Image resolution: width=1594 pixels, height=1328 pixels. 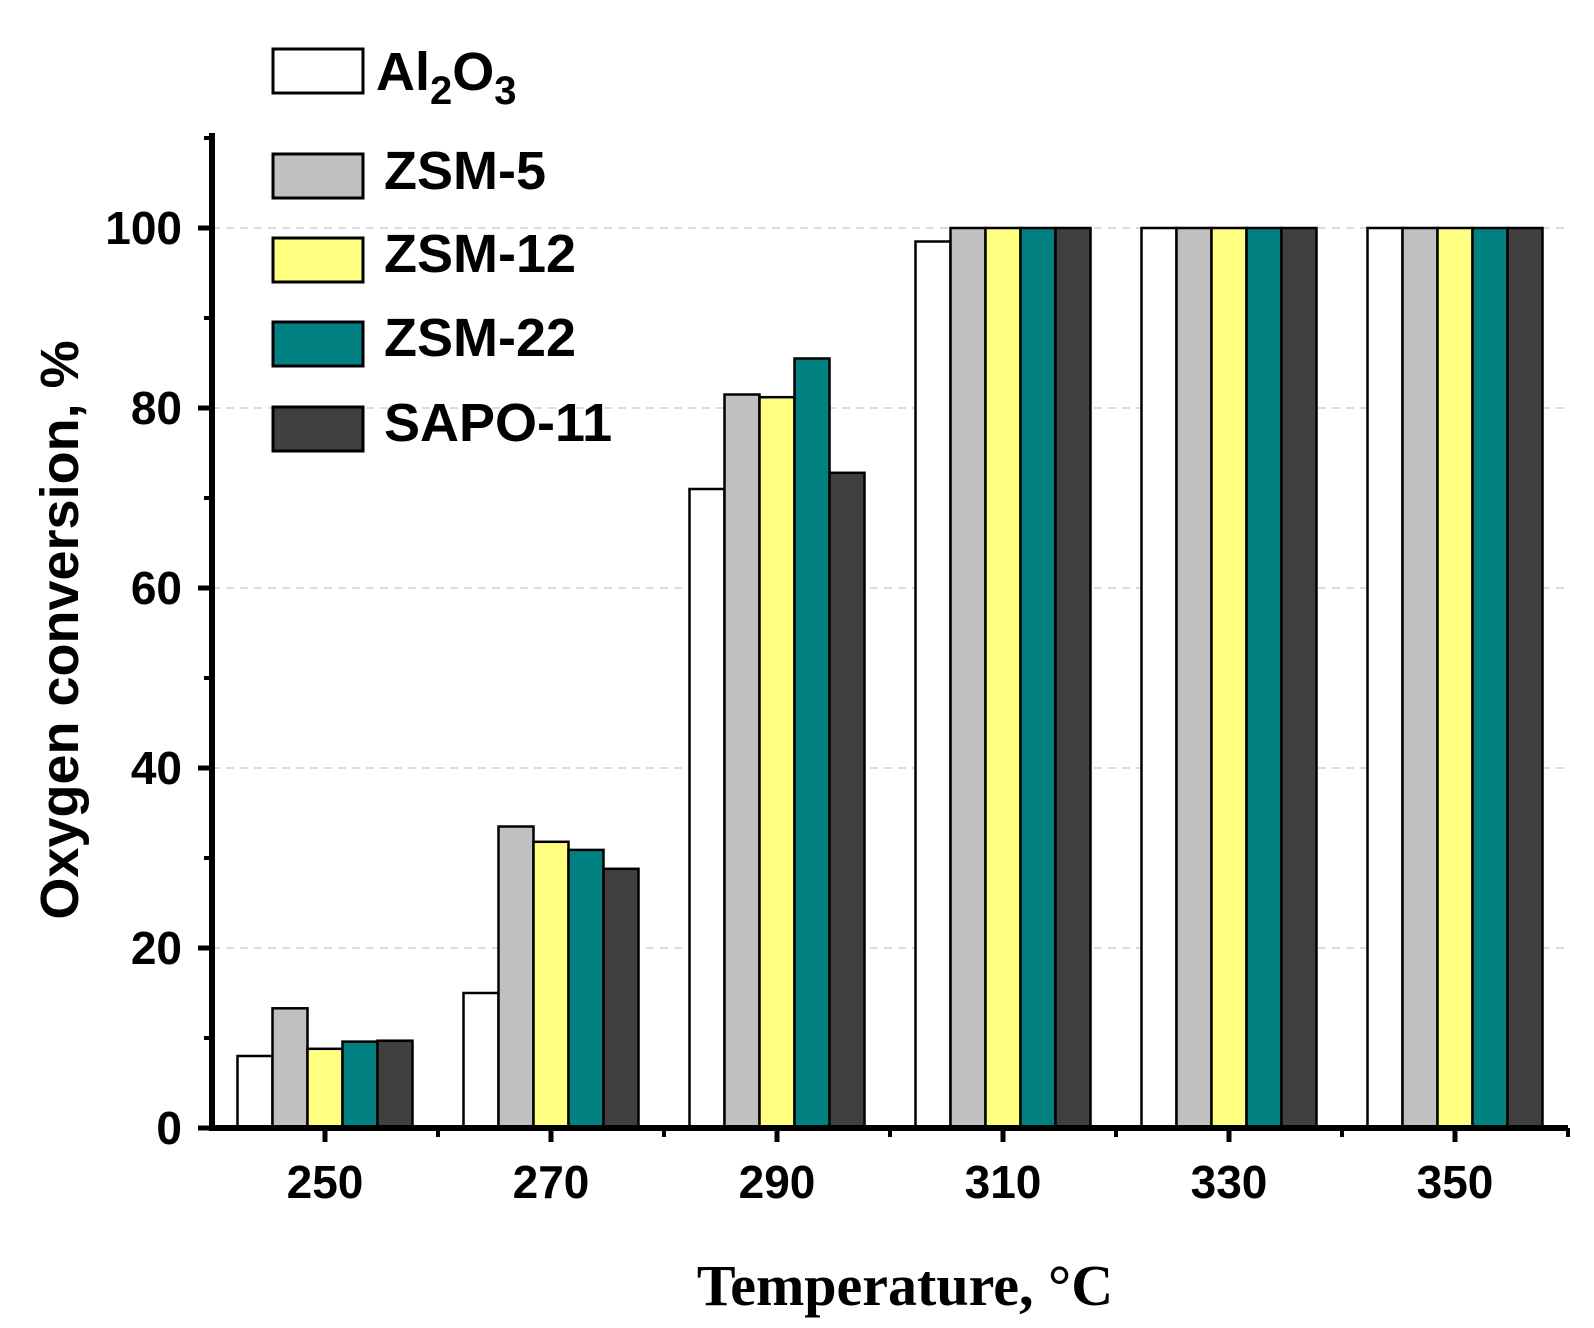 What do you see at coordinates (1455, 1182) in the screenshot?
I see `x-tick-label: 350` at bounding box center [1455, 1182].